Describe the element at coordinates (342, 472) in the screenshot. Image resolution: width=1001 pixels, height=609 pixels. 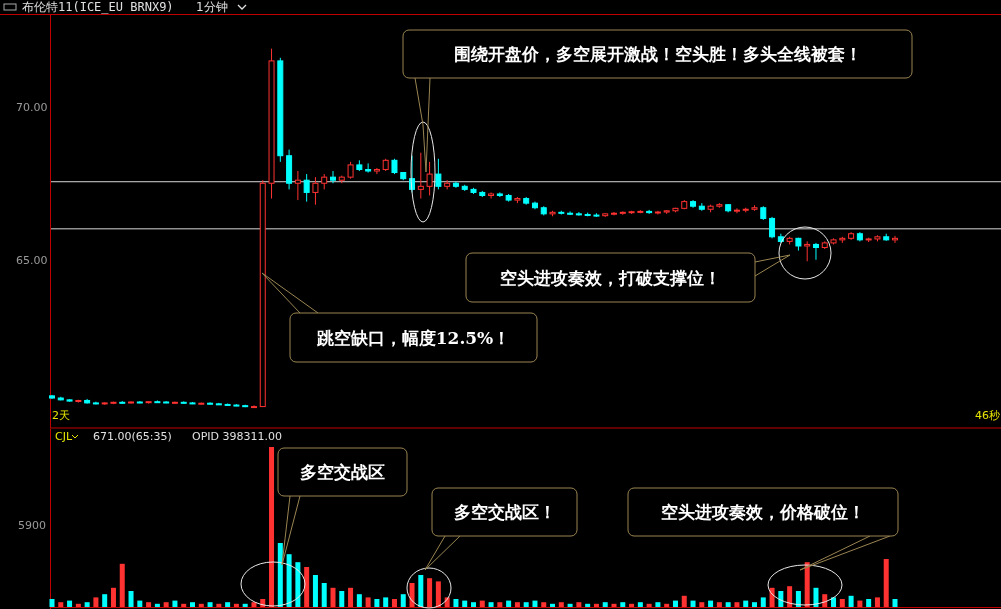
I see `annotation: 多空交战区` at that location.